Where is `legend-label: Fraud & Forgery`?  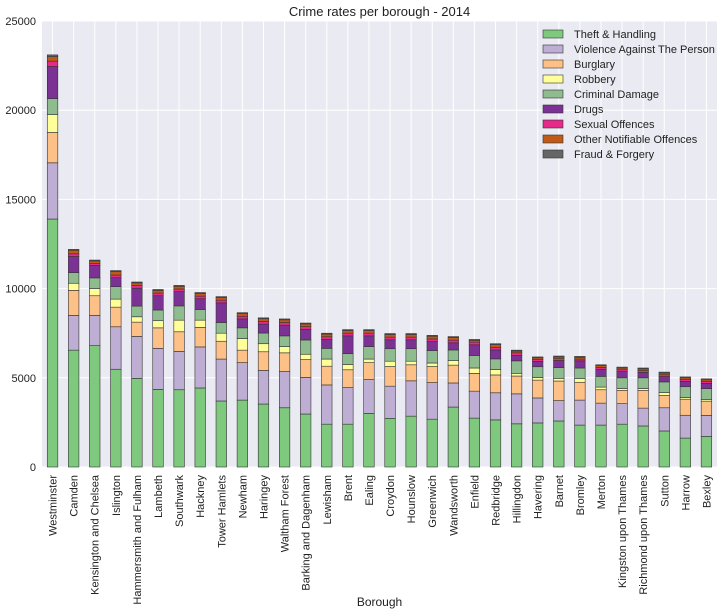 legend-label: Fraud & Forgery is located at coordinates (614, 155).